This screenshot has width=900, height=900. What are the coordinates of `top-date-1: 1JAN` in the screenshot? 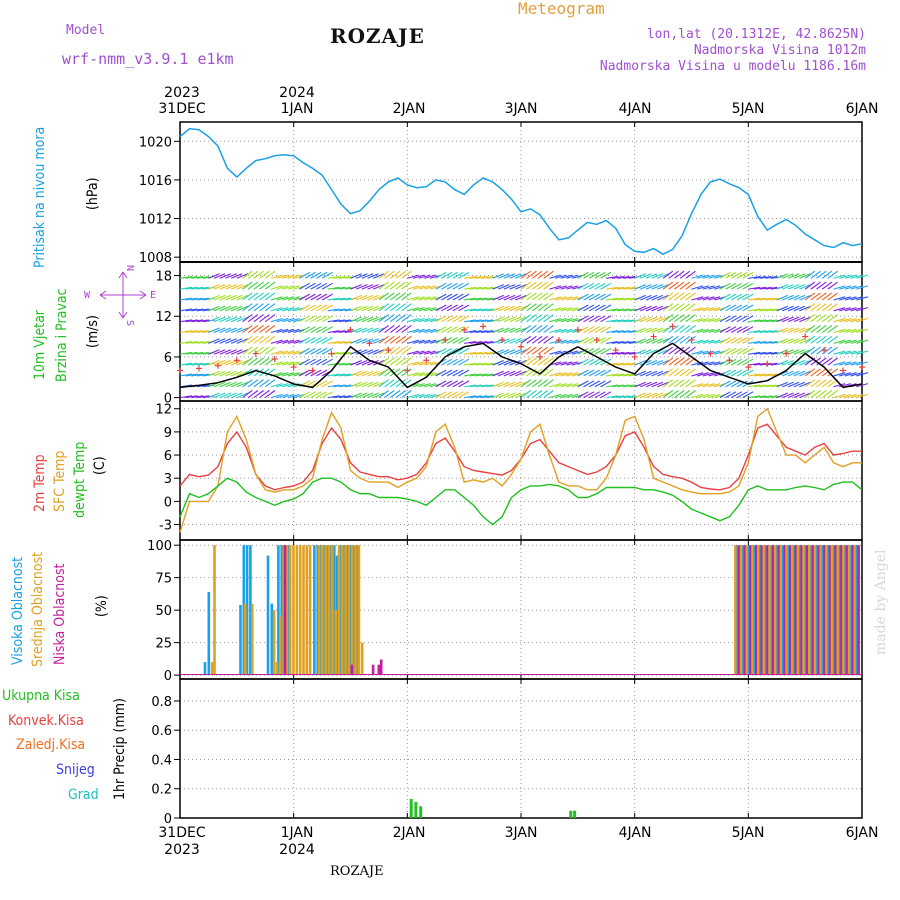 It's located at (297, 109).